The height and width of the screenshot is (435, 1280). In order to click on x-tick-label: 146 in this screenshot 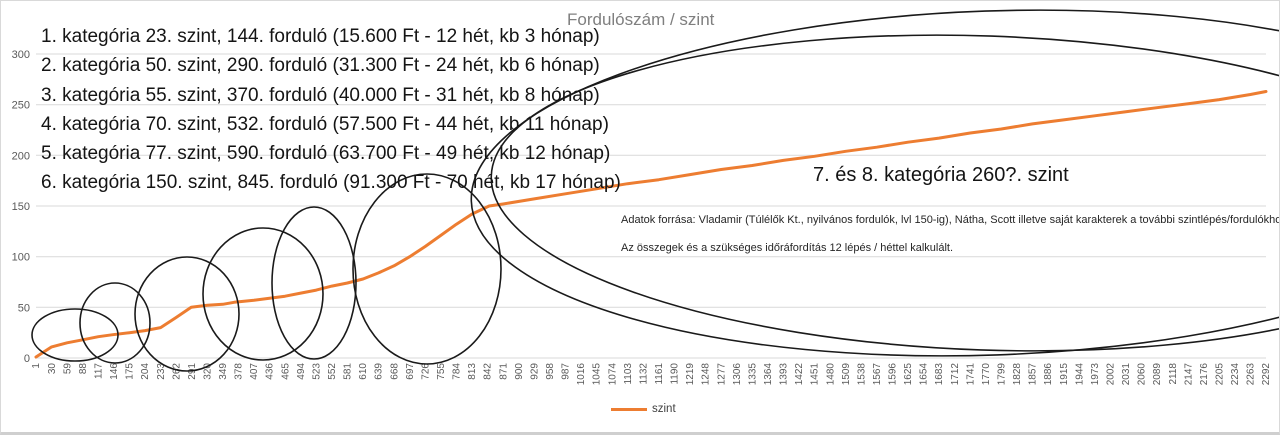, I will do `click(114, 371)`.